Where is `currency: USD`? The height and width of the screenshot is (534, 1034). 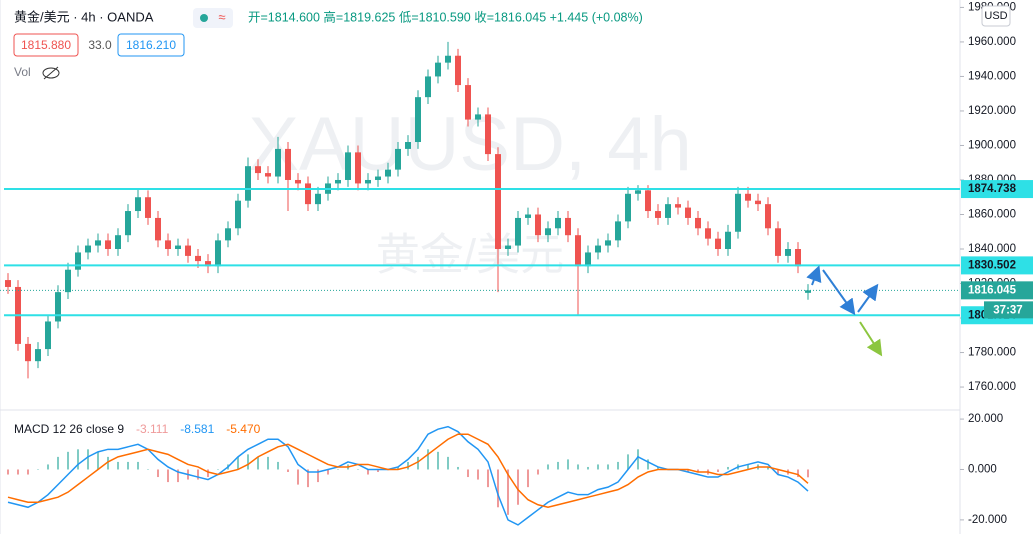 currency: USD is located at coordinates (995, 16).